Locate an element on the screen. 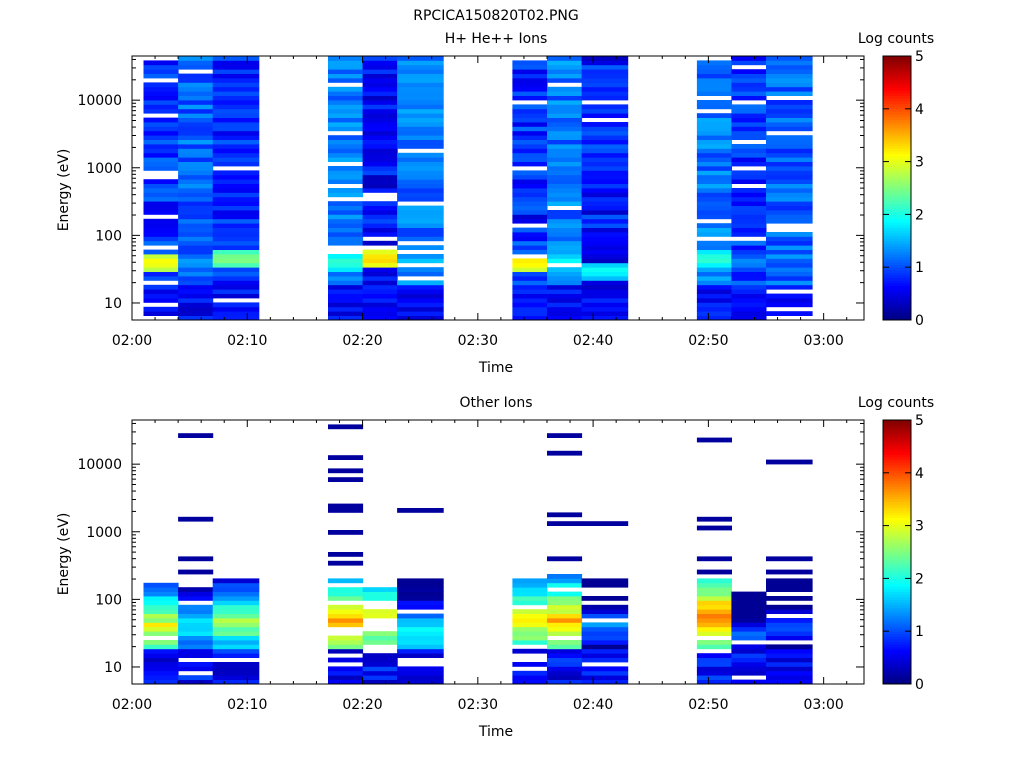 This screenshot has width=1024, height=768. y-tick-label: 1000 is located at coordinates (104, 533).